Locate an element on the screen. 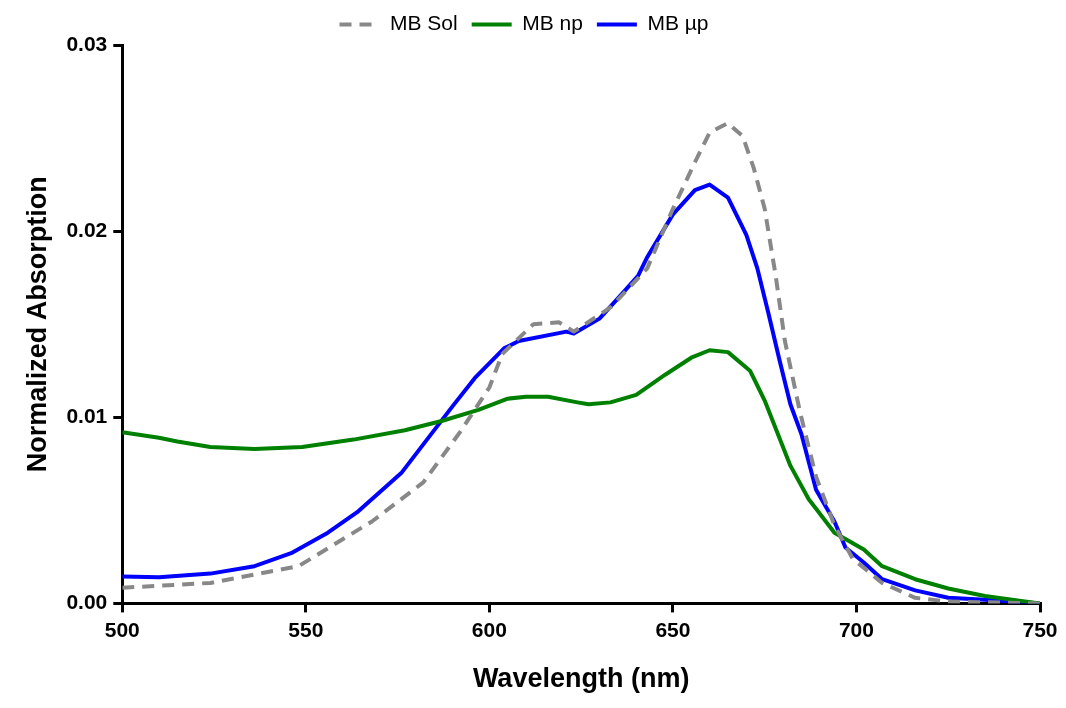 This screenshot has height=708, width=1066. legend-label: MB Sol is located at coordinates (424, 23).